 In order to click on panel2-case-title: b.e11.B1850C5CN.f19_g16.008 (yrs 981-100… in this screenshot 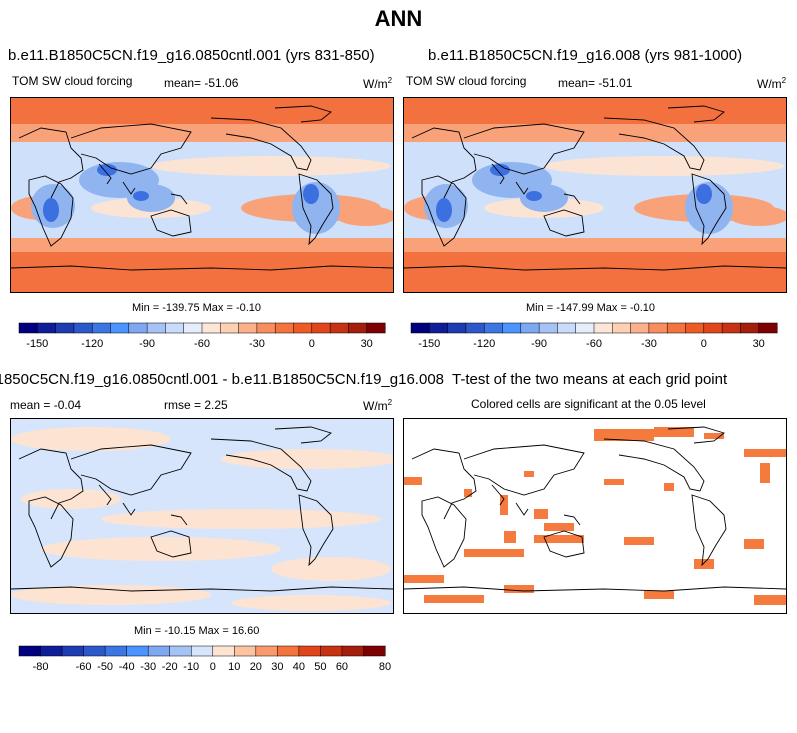, I will do `click(585, 55)`.